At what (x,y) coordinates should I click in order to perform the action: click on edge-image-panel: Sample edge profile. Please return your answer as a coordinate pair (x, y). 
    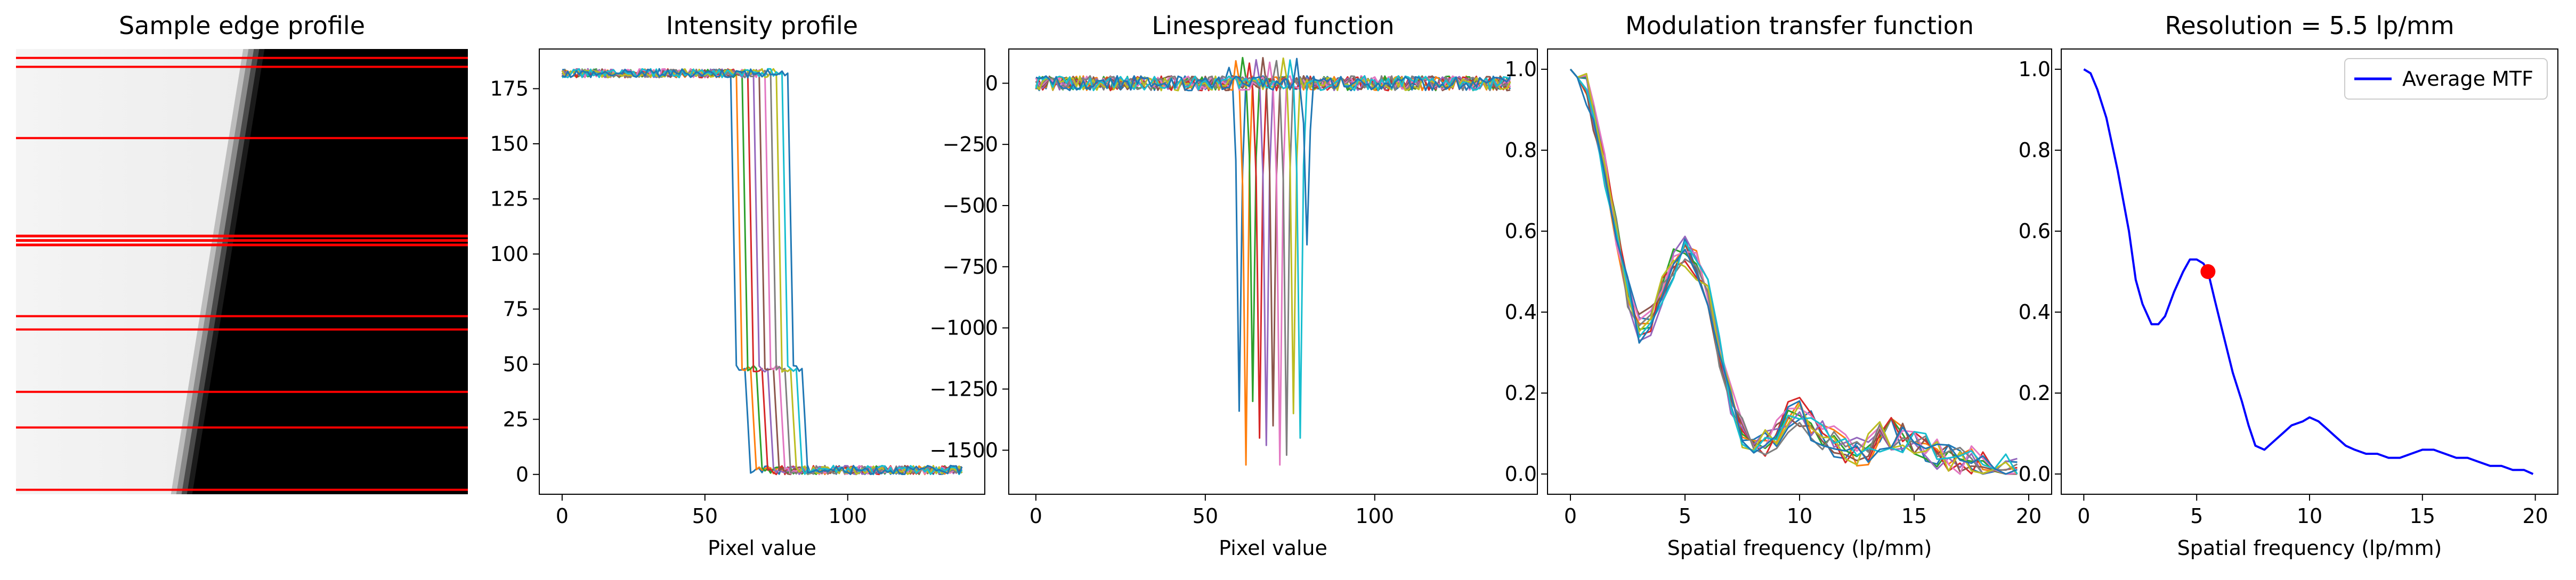
    Looking at the image, I should click on (242, 252).